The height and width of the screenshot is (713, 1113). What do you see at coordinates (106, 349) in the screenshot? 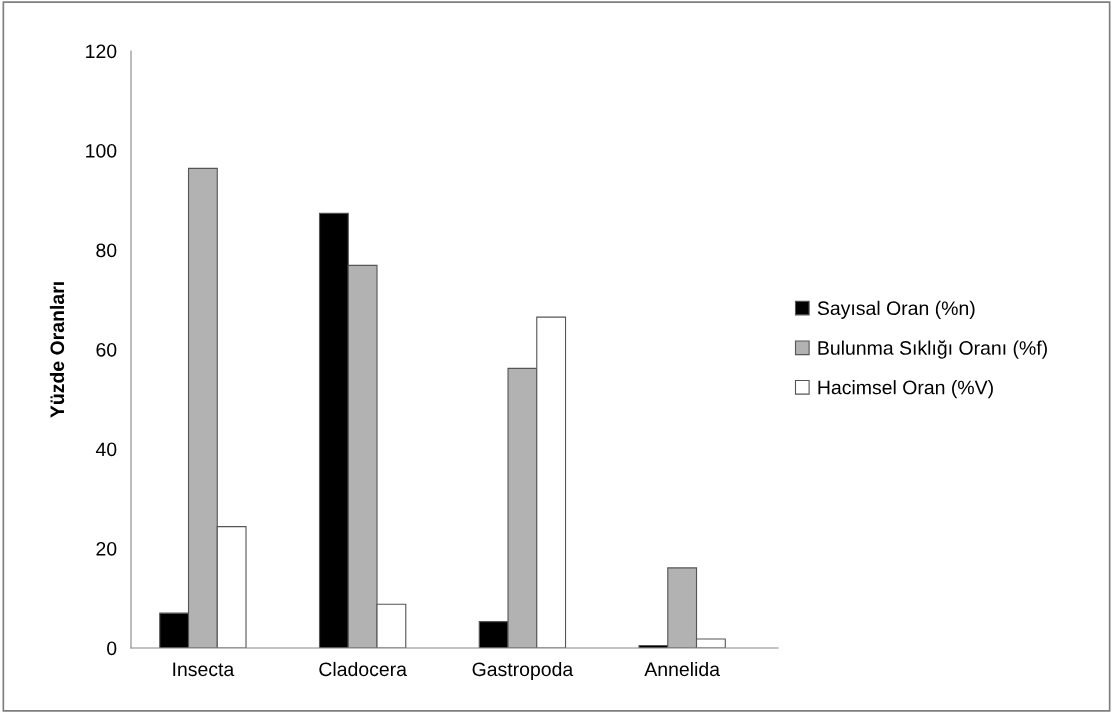
I see `y-tick-label: 60` at bounding box center [106, 349].